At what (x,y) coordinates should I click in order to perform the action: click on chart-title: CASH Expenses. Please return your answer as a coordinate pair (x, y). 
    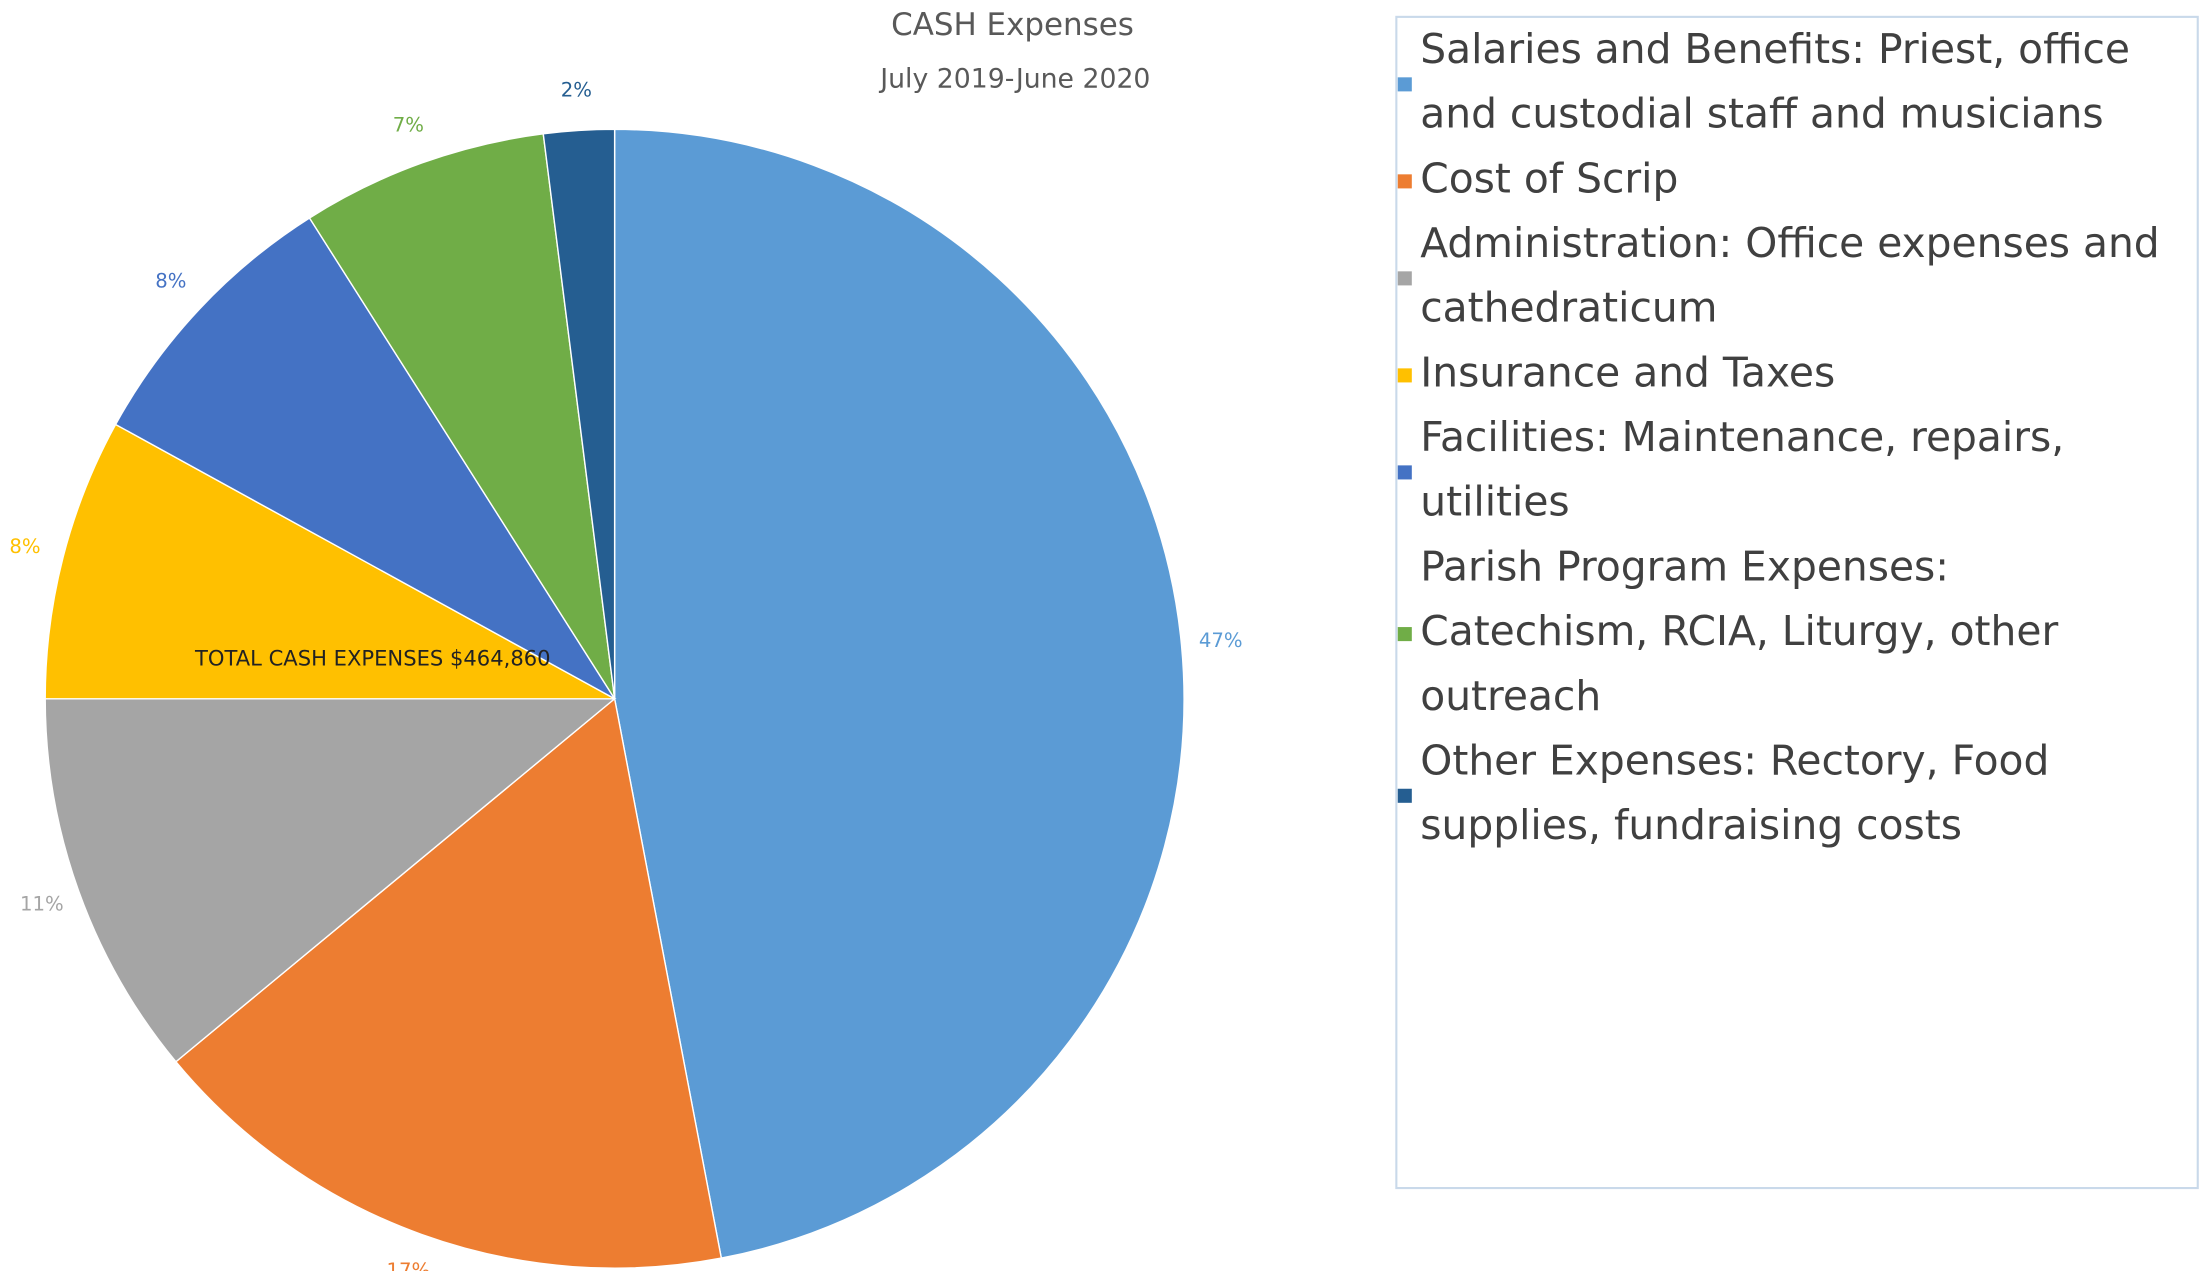
    Looking at the image, I should click on (1012, 25).